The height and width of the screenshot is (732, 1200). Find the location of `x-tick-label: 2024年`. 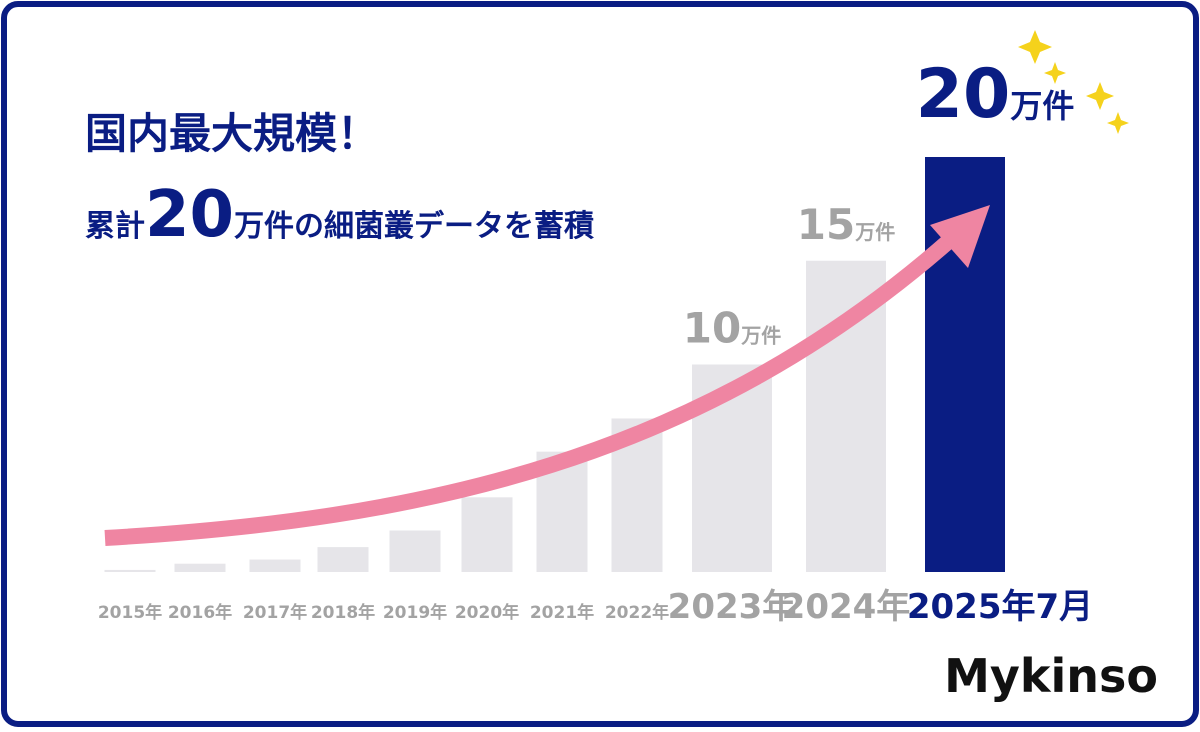

x-tick-label: 2024年 is located at coordinates (846, 607).